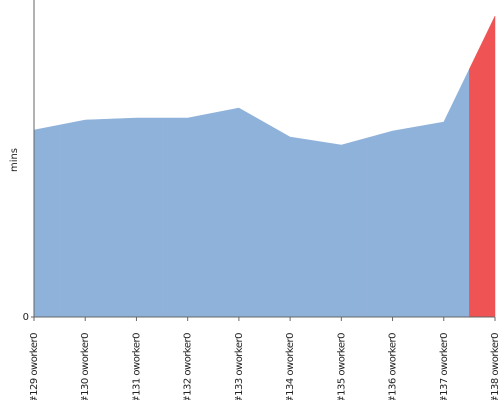 This screenshot has width=500, height=400. What do you see at coordinates (26, 317) in the screenshot?
I see `y-tick-label: 0` at bounding box center [26, 317].